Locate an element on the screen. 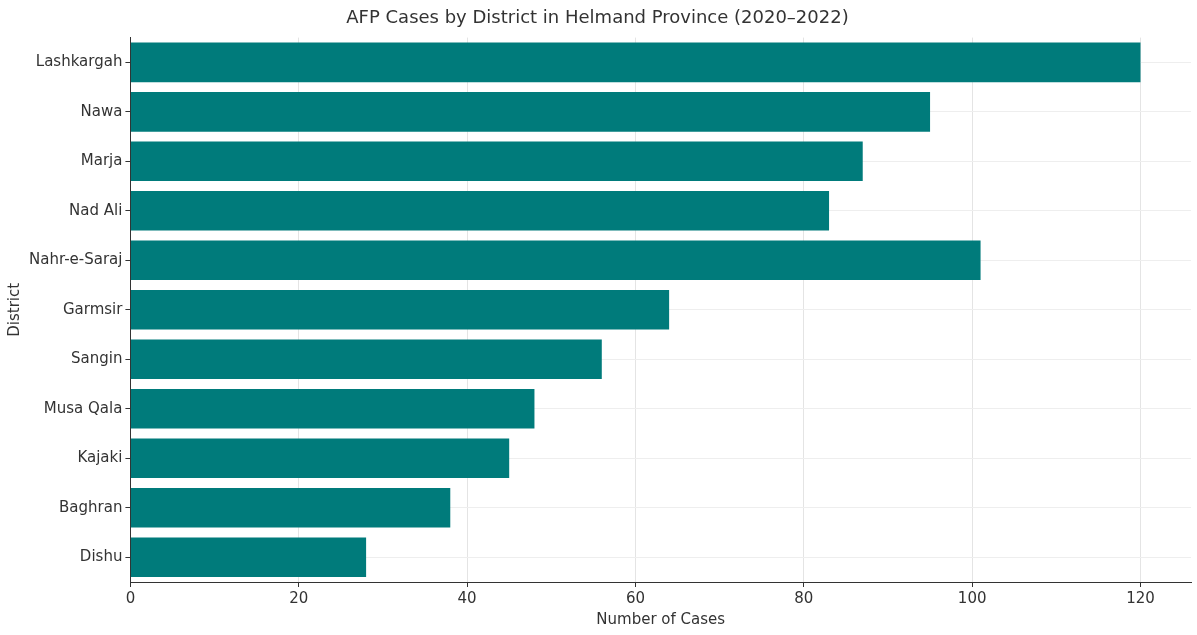 The image size is (1197, 635). y-tick-label: Nad Ali is located at coordinates (96, 209).